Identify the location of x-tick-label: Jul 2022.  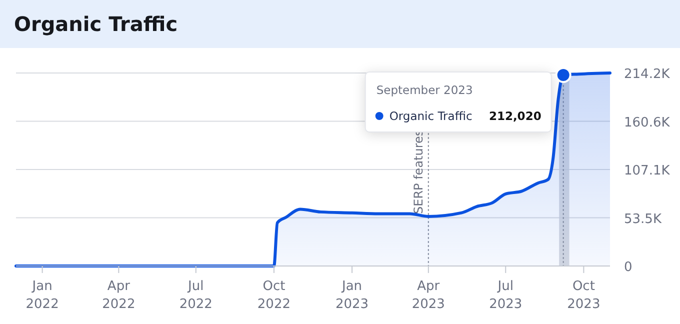
(195, 295).